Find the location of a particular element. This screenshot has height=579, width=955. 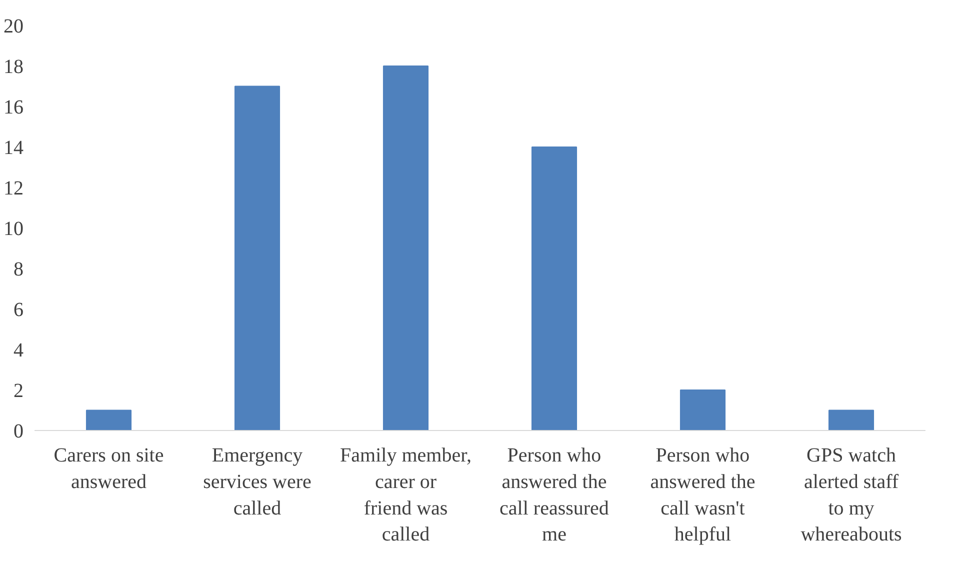

y-tick-label: 8 is located at coordinates (19, 269).